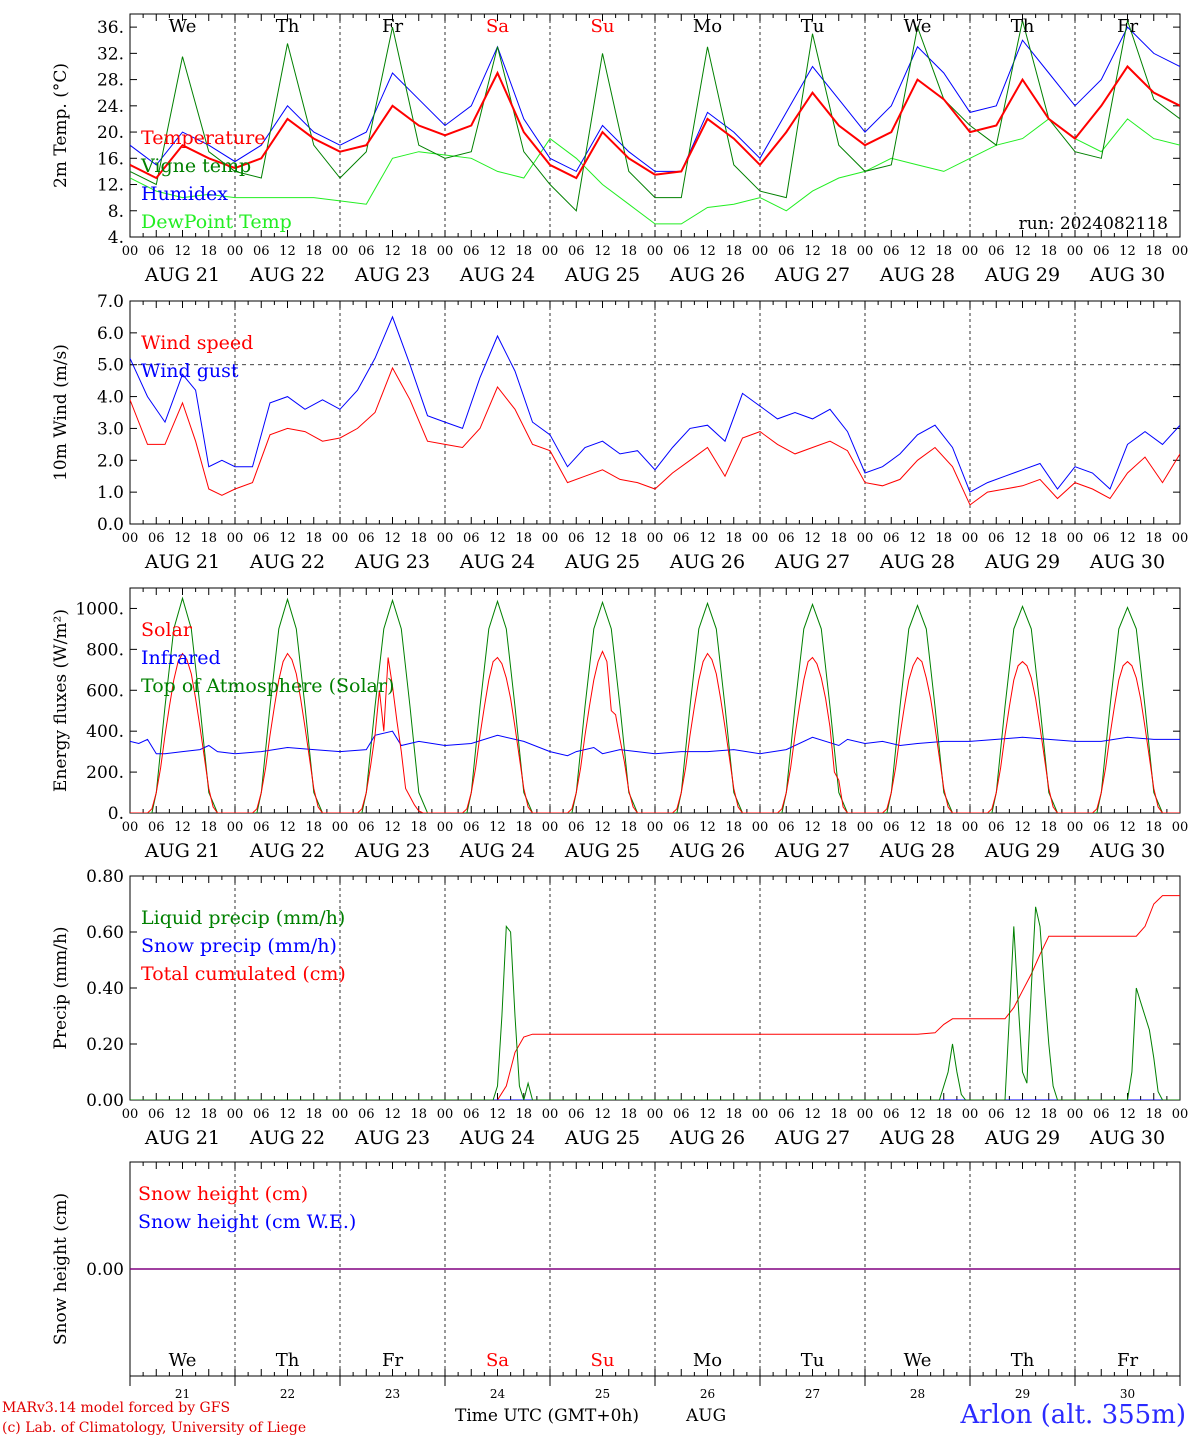  I want to click on series-line-infrared, so click(655, 743).